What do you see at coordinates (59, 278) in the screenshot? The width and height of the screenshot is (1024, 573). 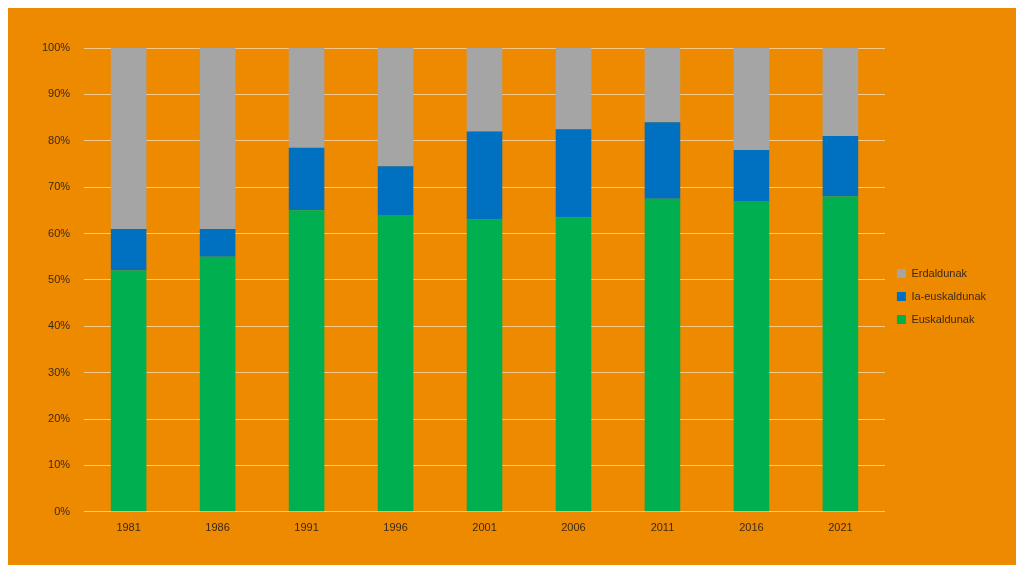 I see `y-tick-label: 50%` at bounding box center [59, 278].